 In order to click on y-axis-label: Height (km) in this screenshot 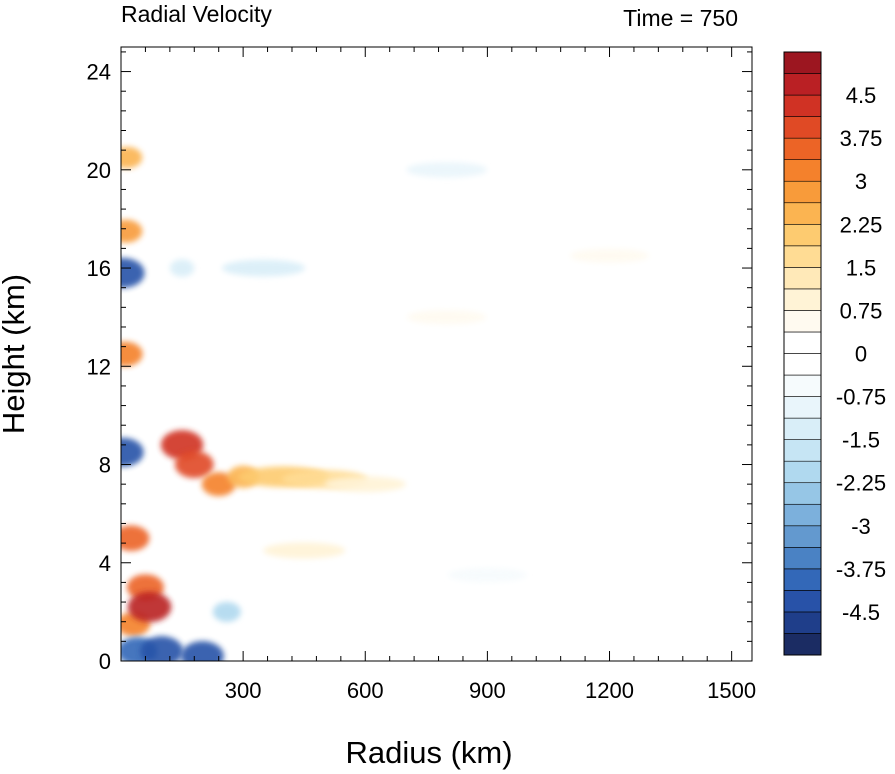, I will do `click(15, 354)`.